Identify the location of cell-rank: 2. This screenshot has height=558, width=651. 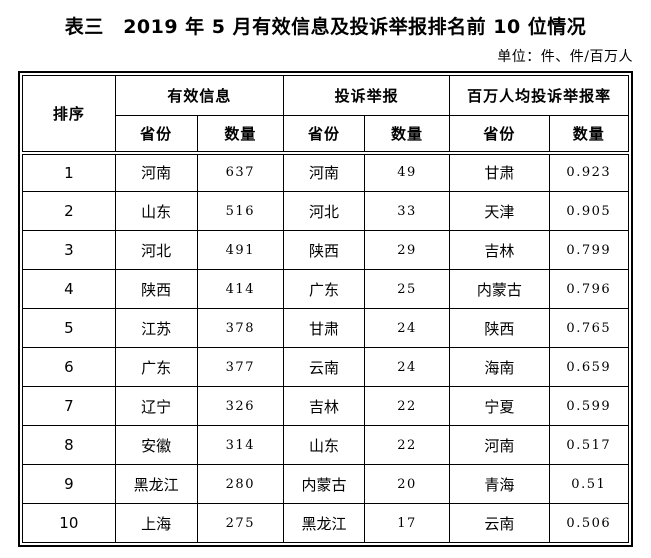
(69, 211).